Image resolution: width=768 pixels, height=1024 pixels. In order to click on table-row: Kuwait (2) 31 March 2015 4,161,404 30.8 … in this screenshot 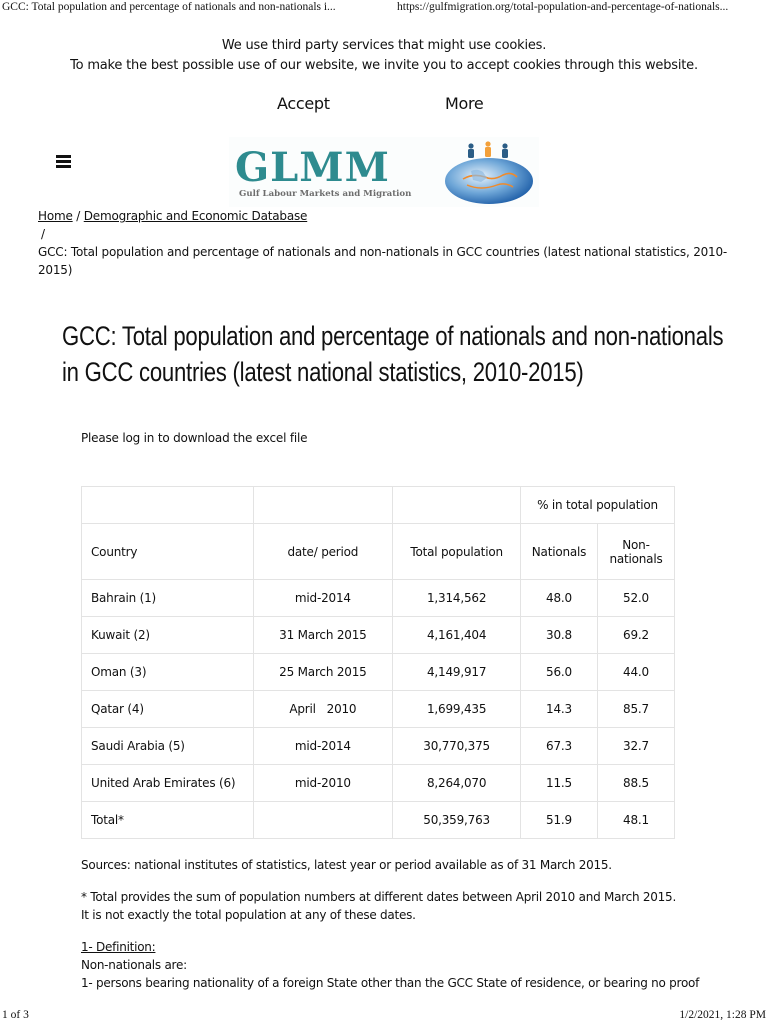, I will do `click(378, 635)`.